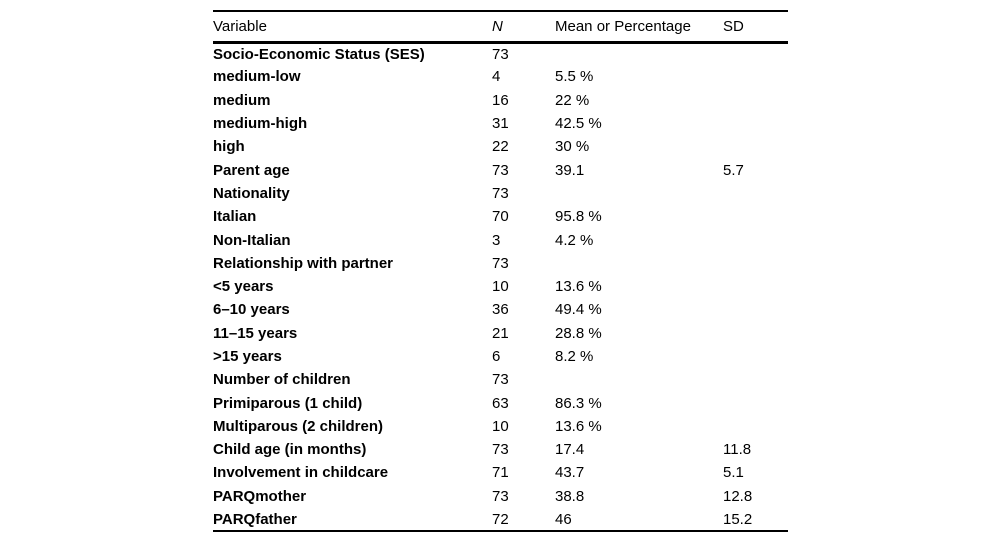  Describe the element at coordinates (229, 147) in the screenshot. I see `cell-variable: high` at that location.